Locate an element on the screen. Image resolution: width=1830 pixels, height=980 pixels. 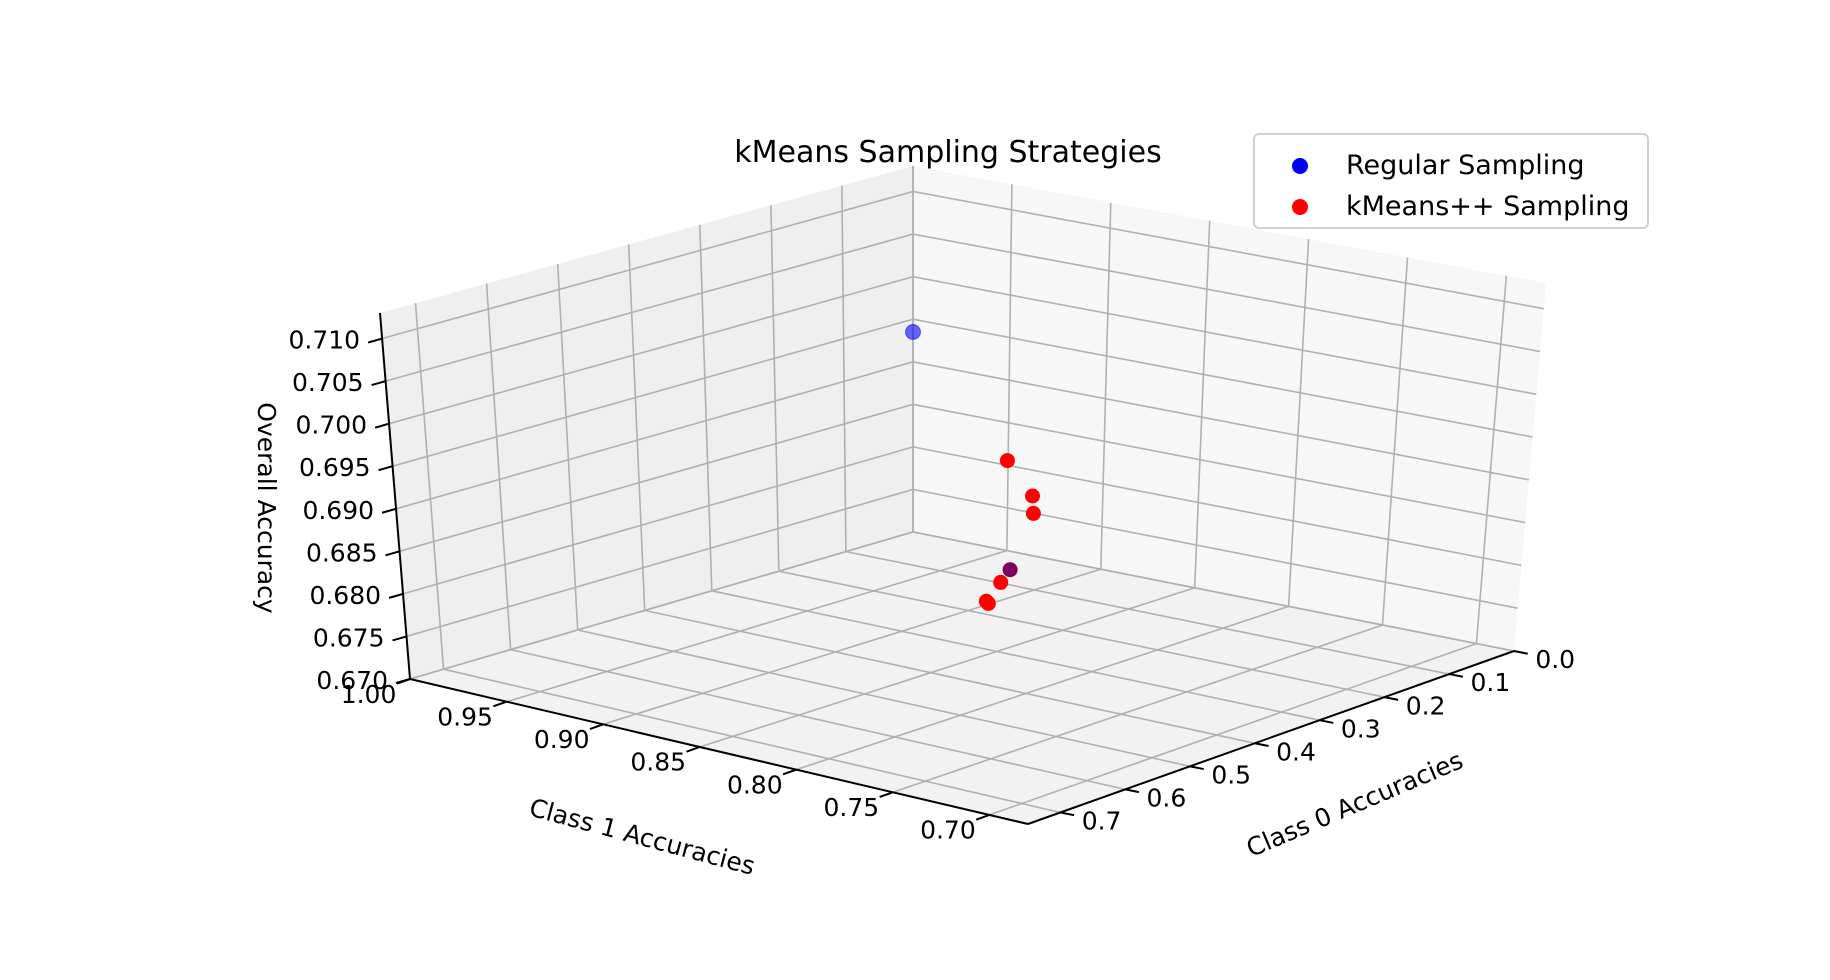
y-tick-label: 0.70 is located at coordinates (948, 830).